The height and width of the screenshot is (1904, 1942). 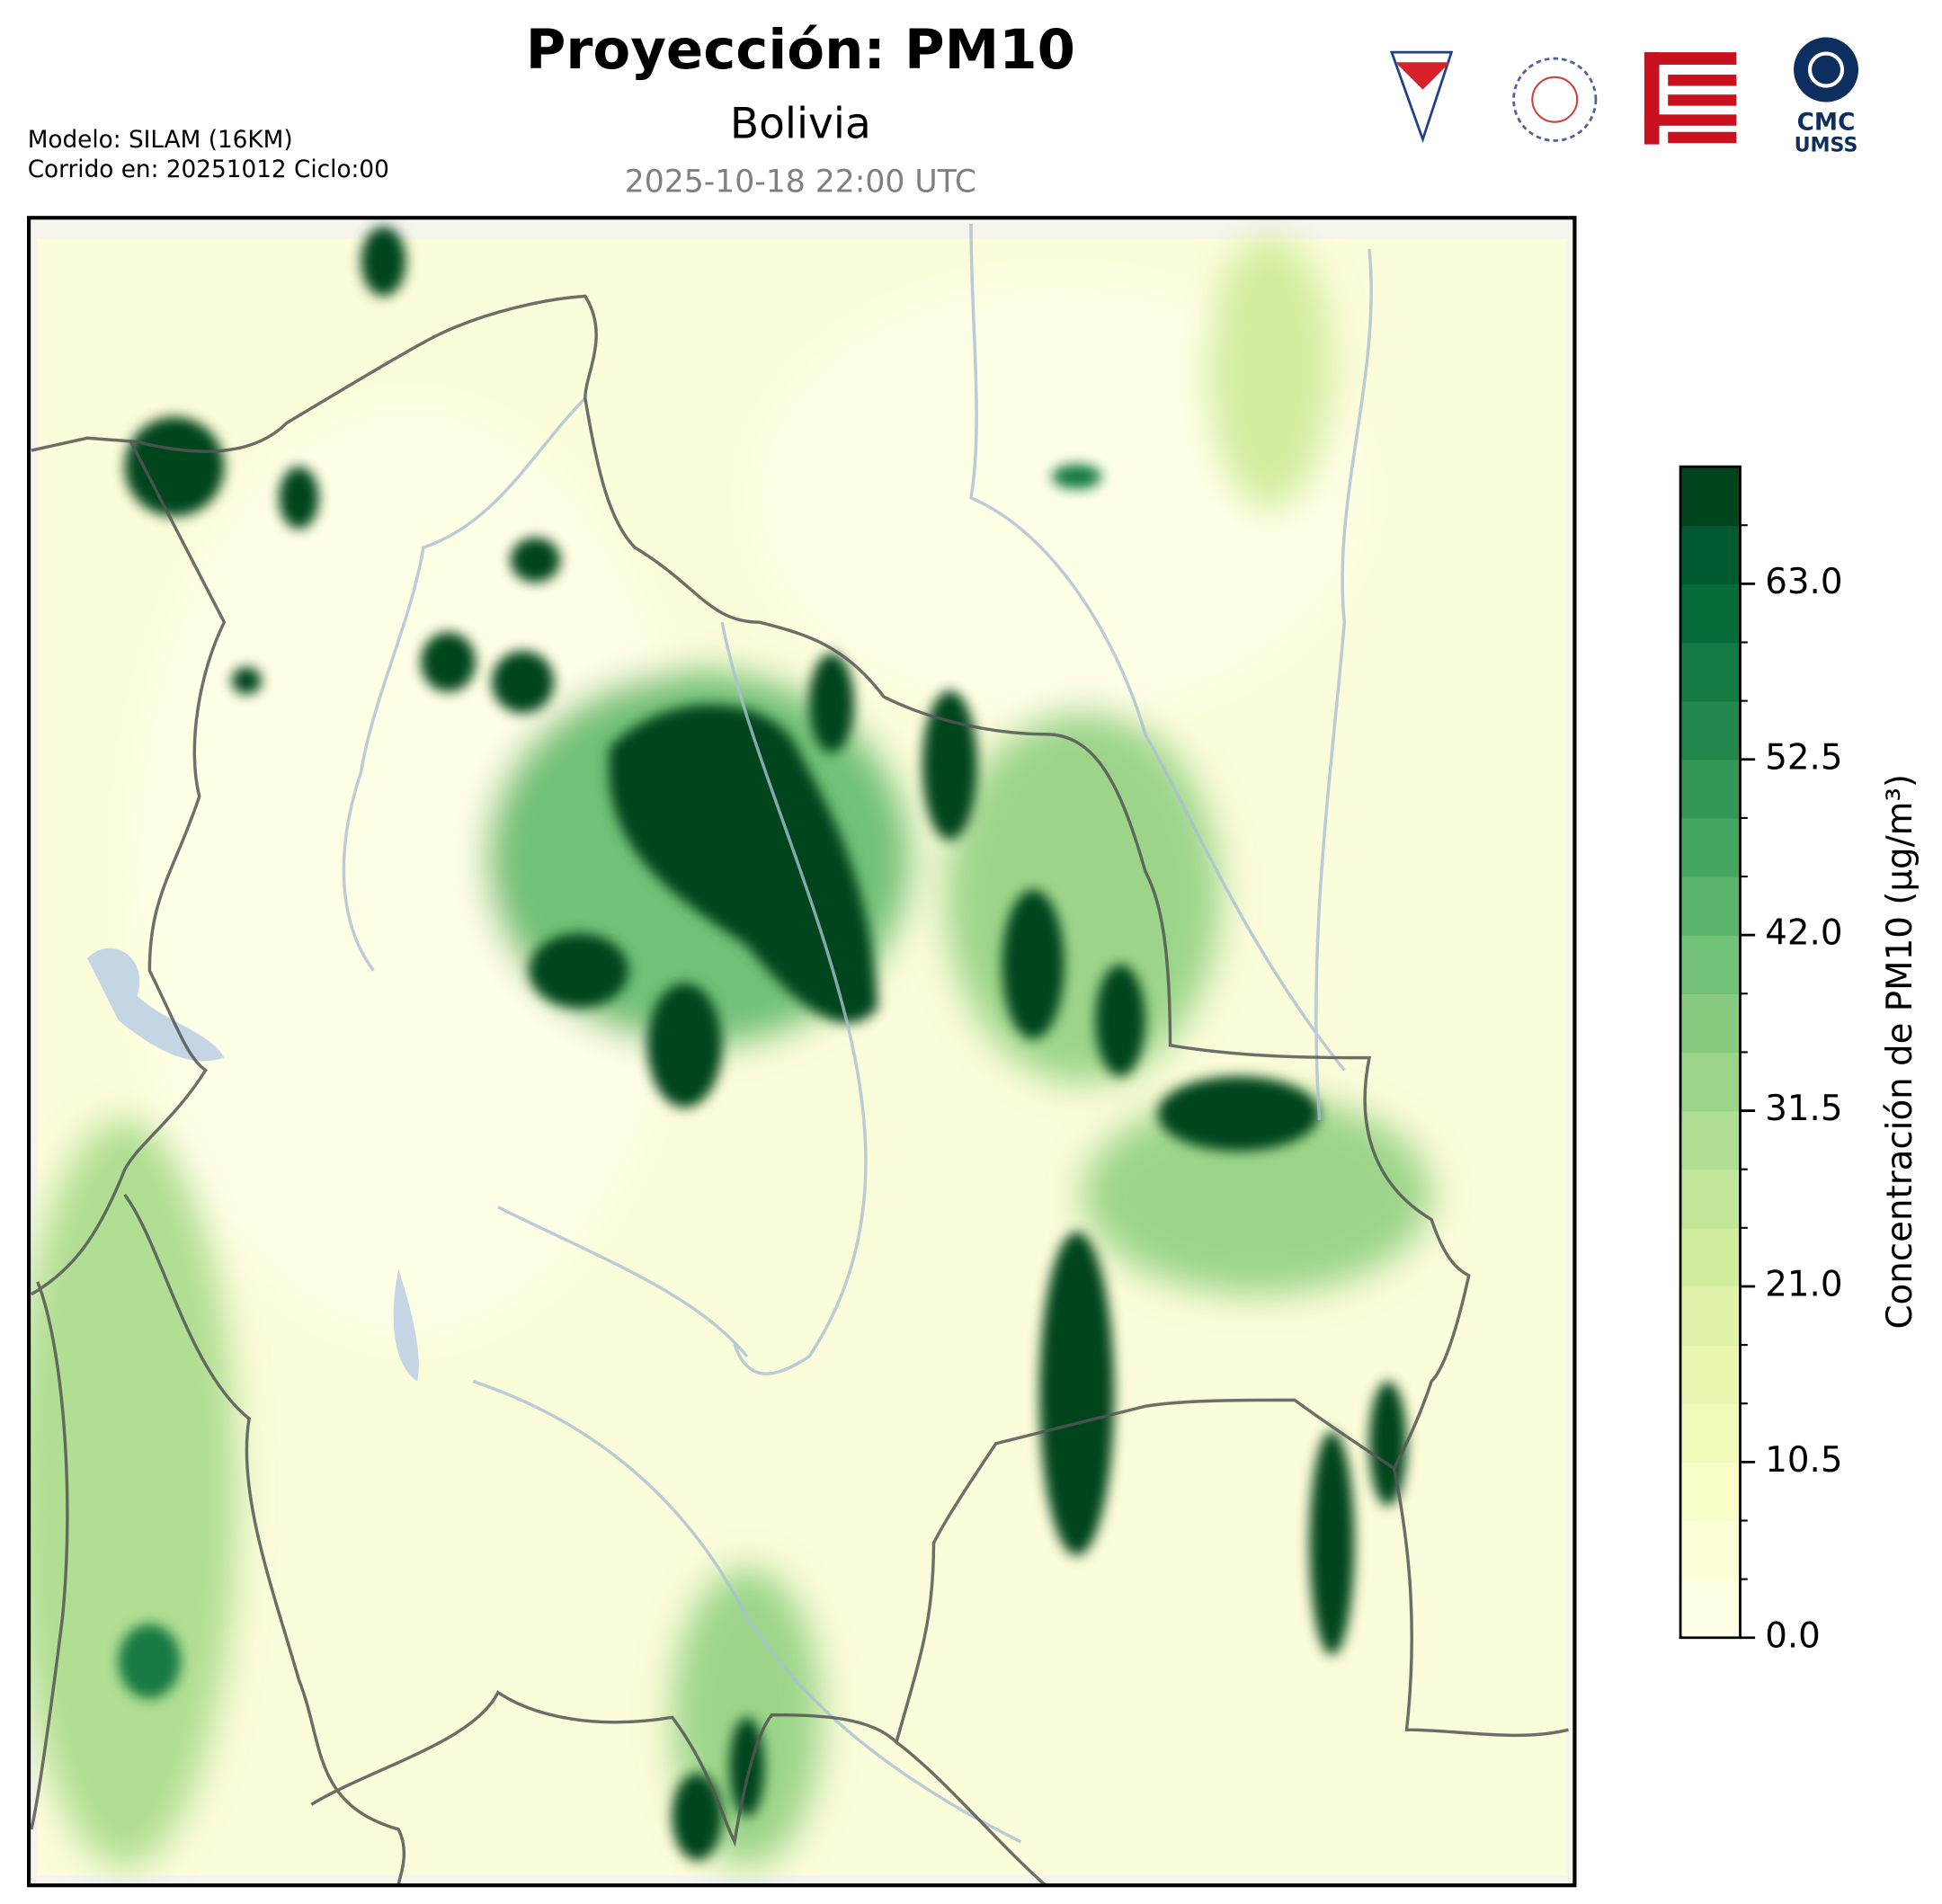 I want to click on tick-label: 0.0, so click(x=1793, y=1635).